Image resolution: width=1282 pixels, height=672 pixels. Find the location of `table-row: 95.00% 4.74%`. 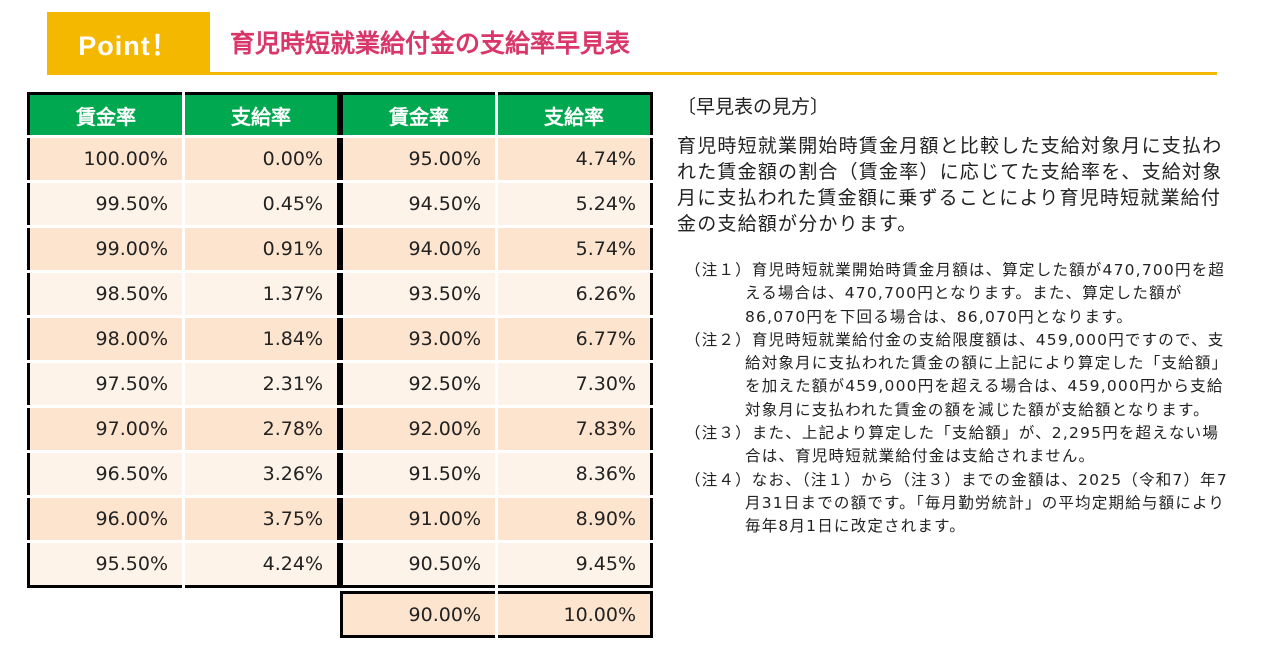

table-row: 95.00% 4.74% is located at coordinates (496, 159).